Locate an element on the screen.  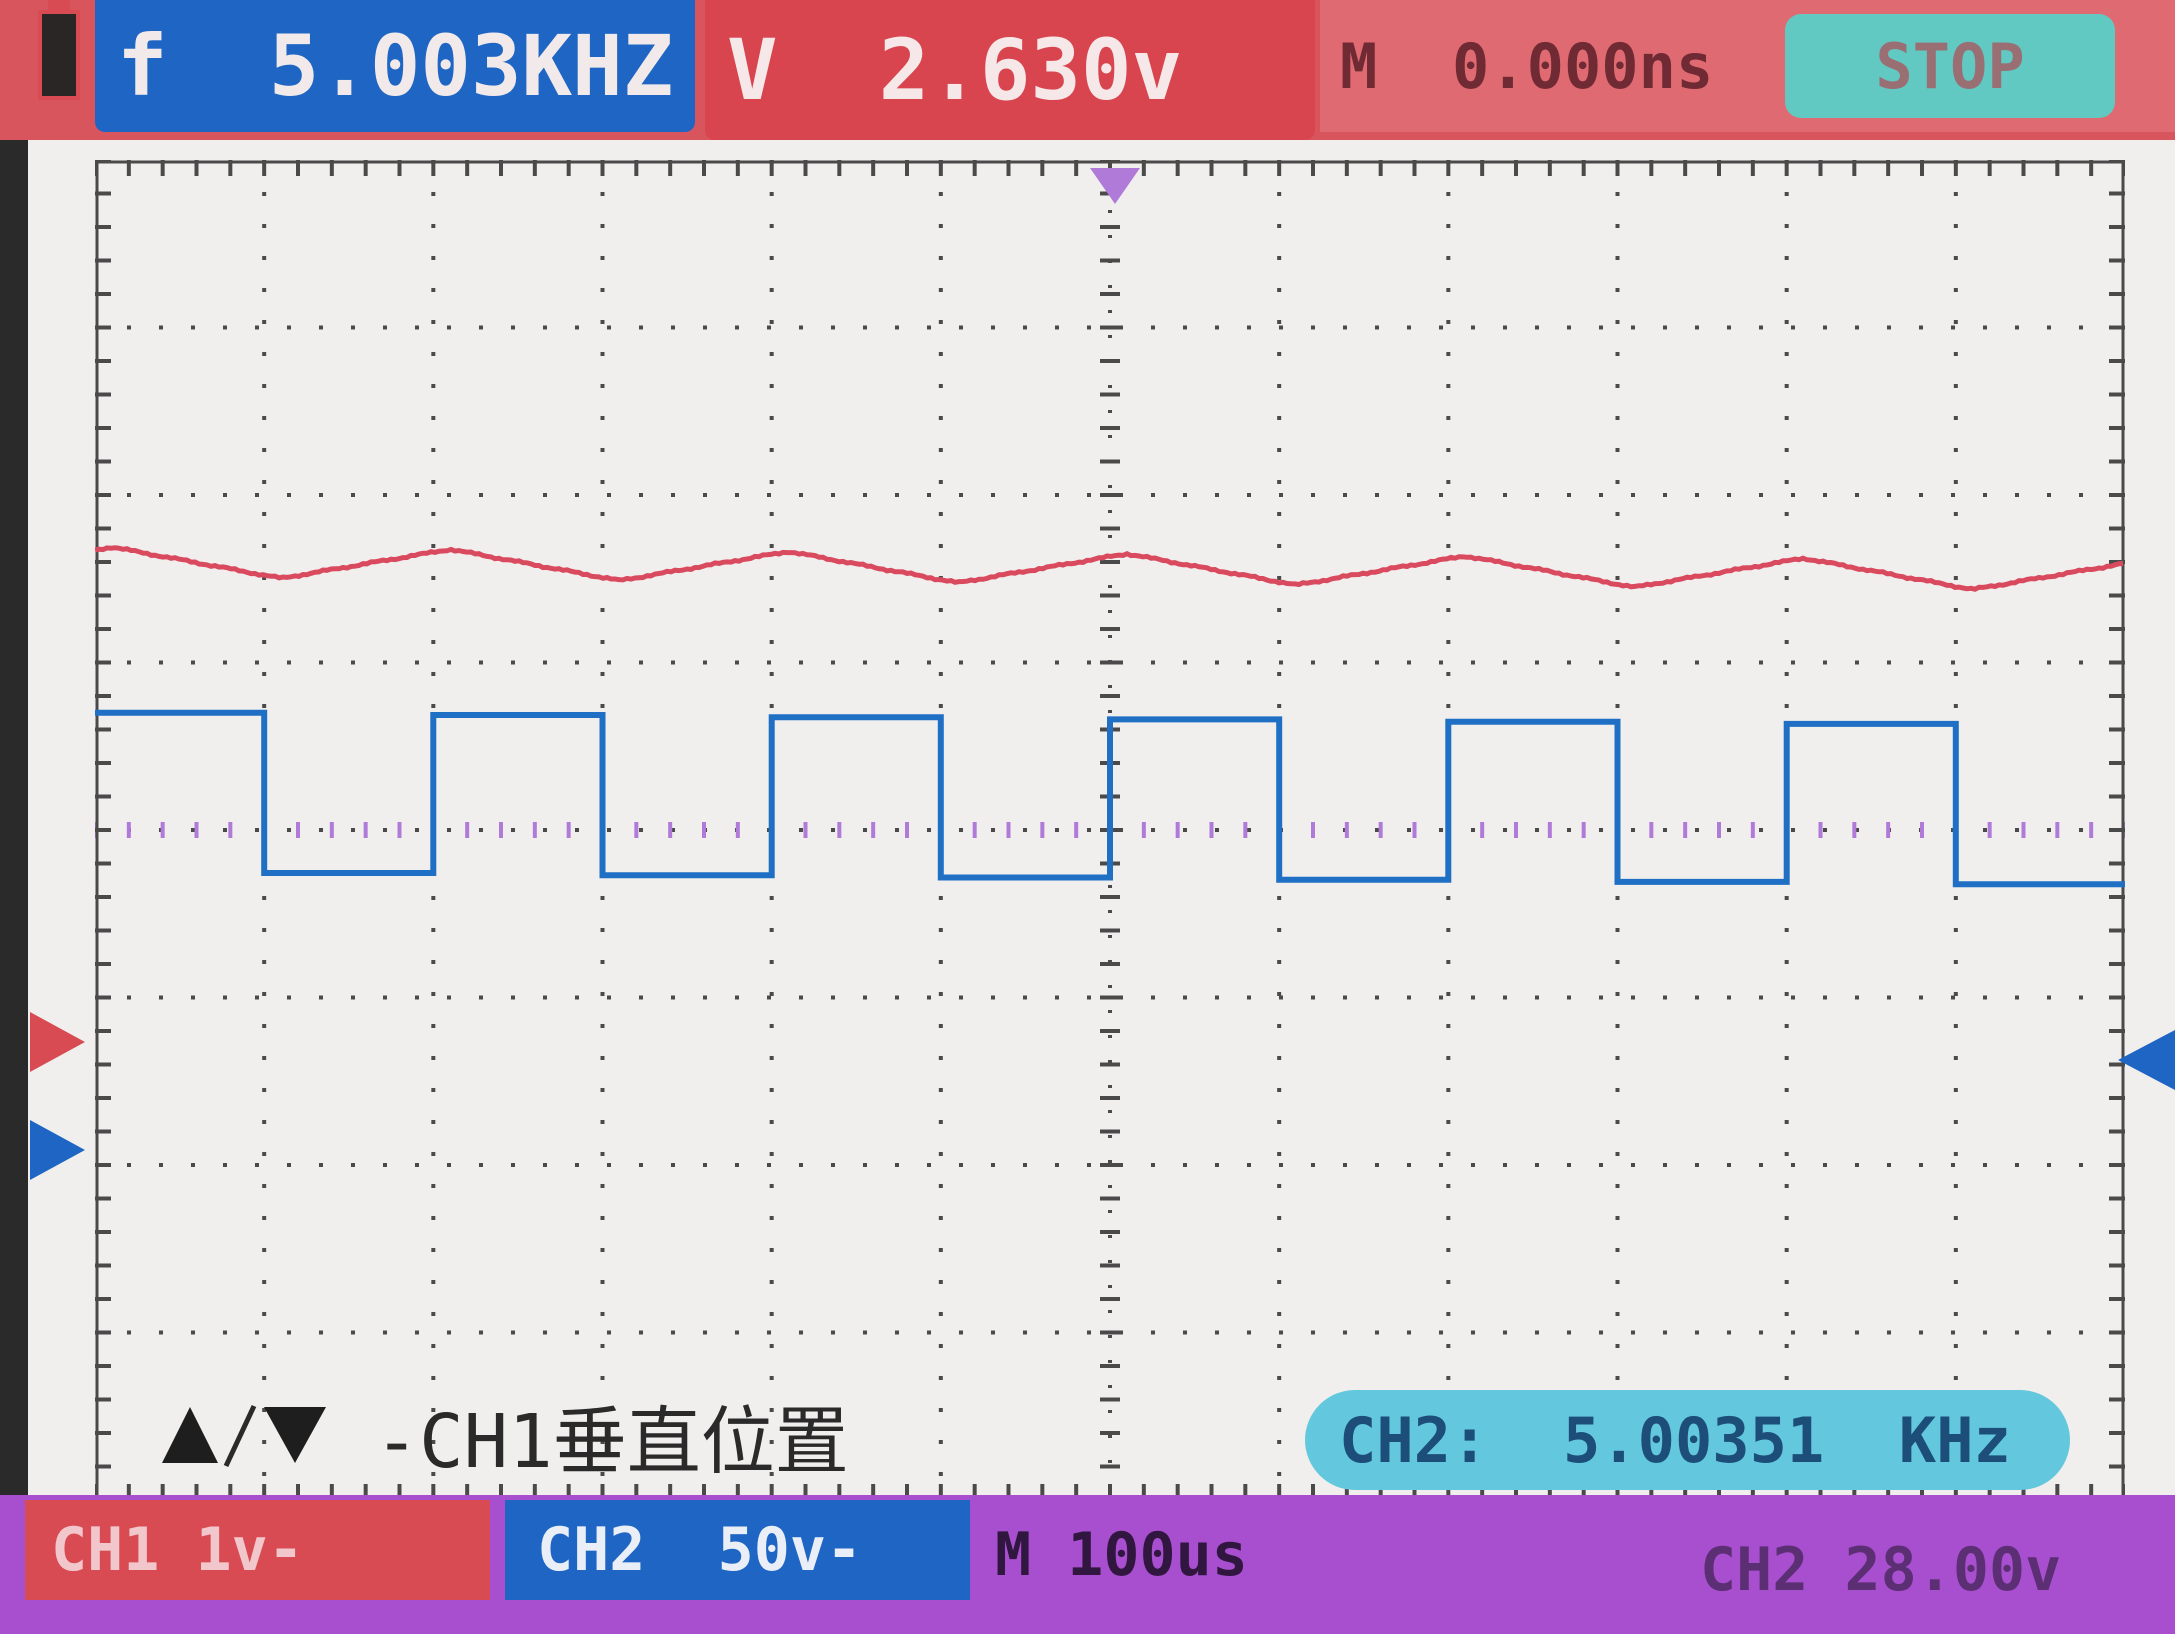
ch1-waveform is located at coordinates (1109, 568).